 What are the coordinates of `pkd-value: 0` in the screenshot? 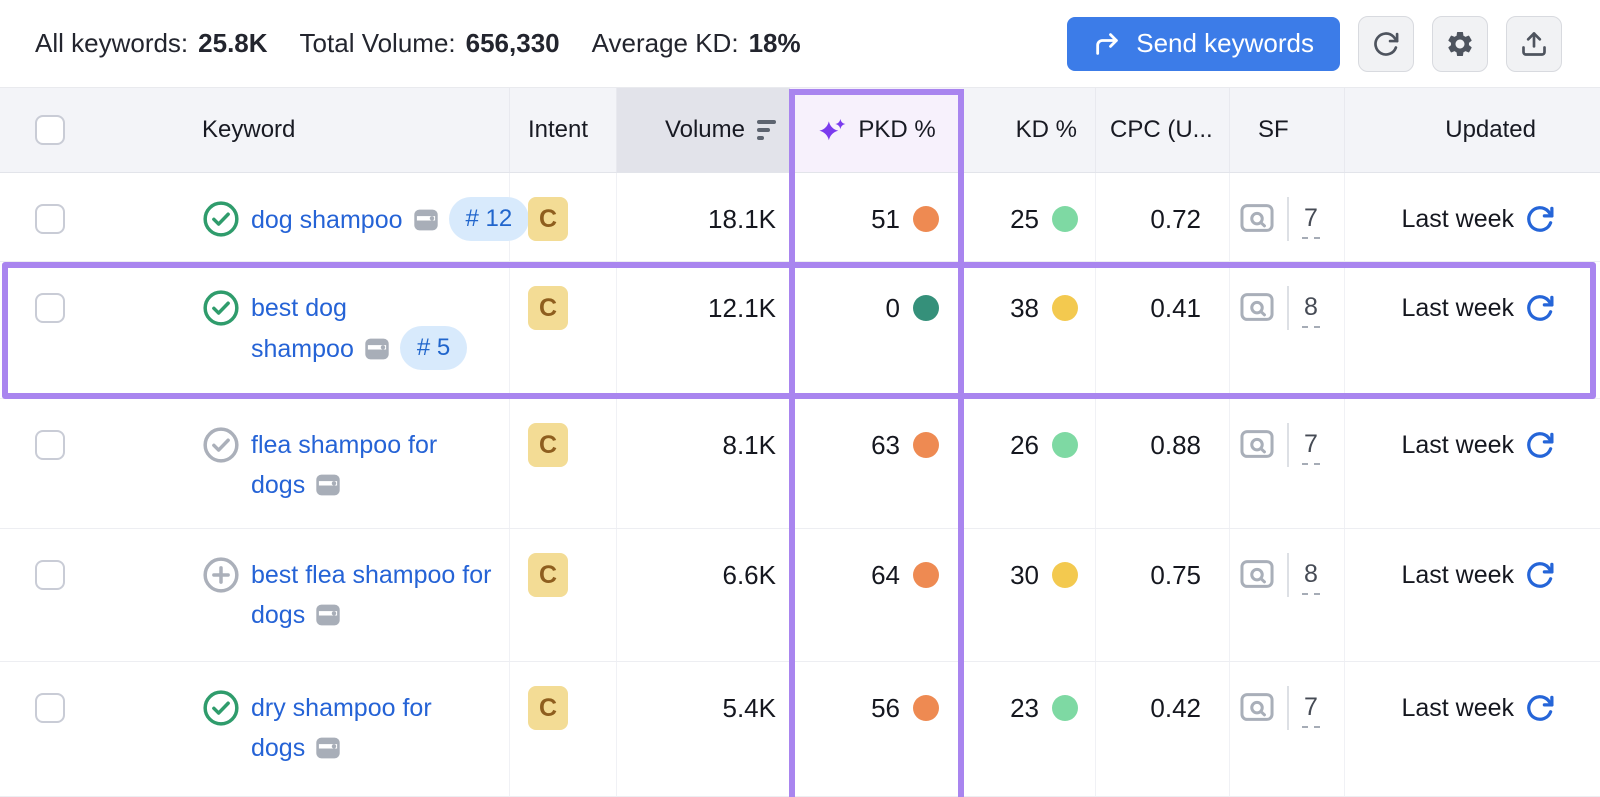 It's located at (892, 308).